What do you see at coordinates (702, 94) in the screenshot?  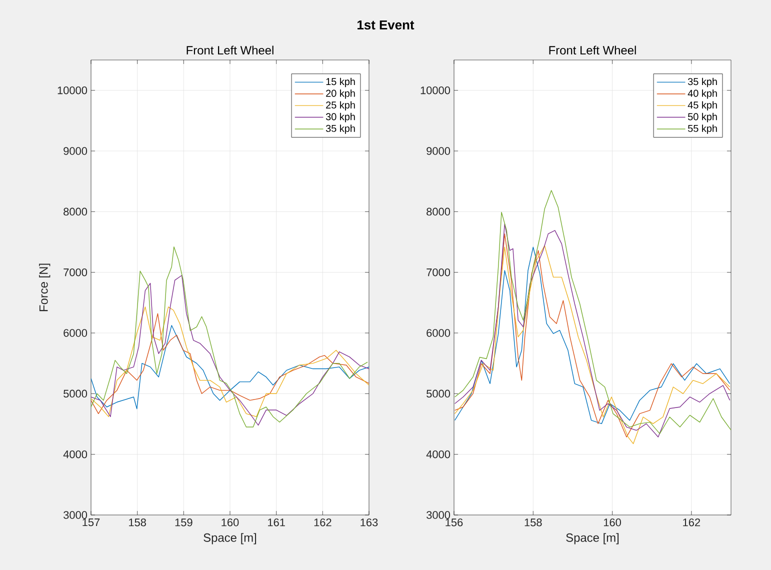 I see `legend-label: 40 kph` at bounding box center [702, 94].